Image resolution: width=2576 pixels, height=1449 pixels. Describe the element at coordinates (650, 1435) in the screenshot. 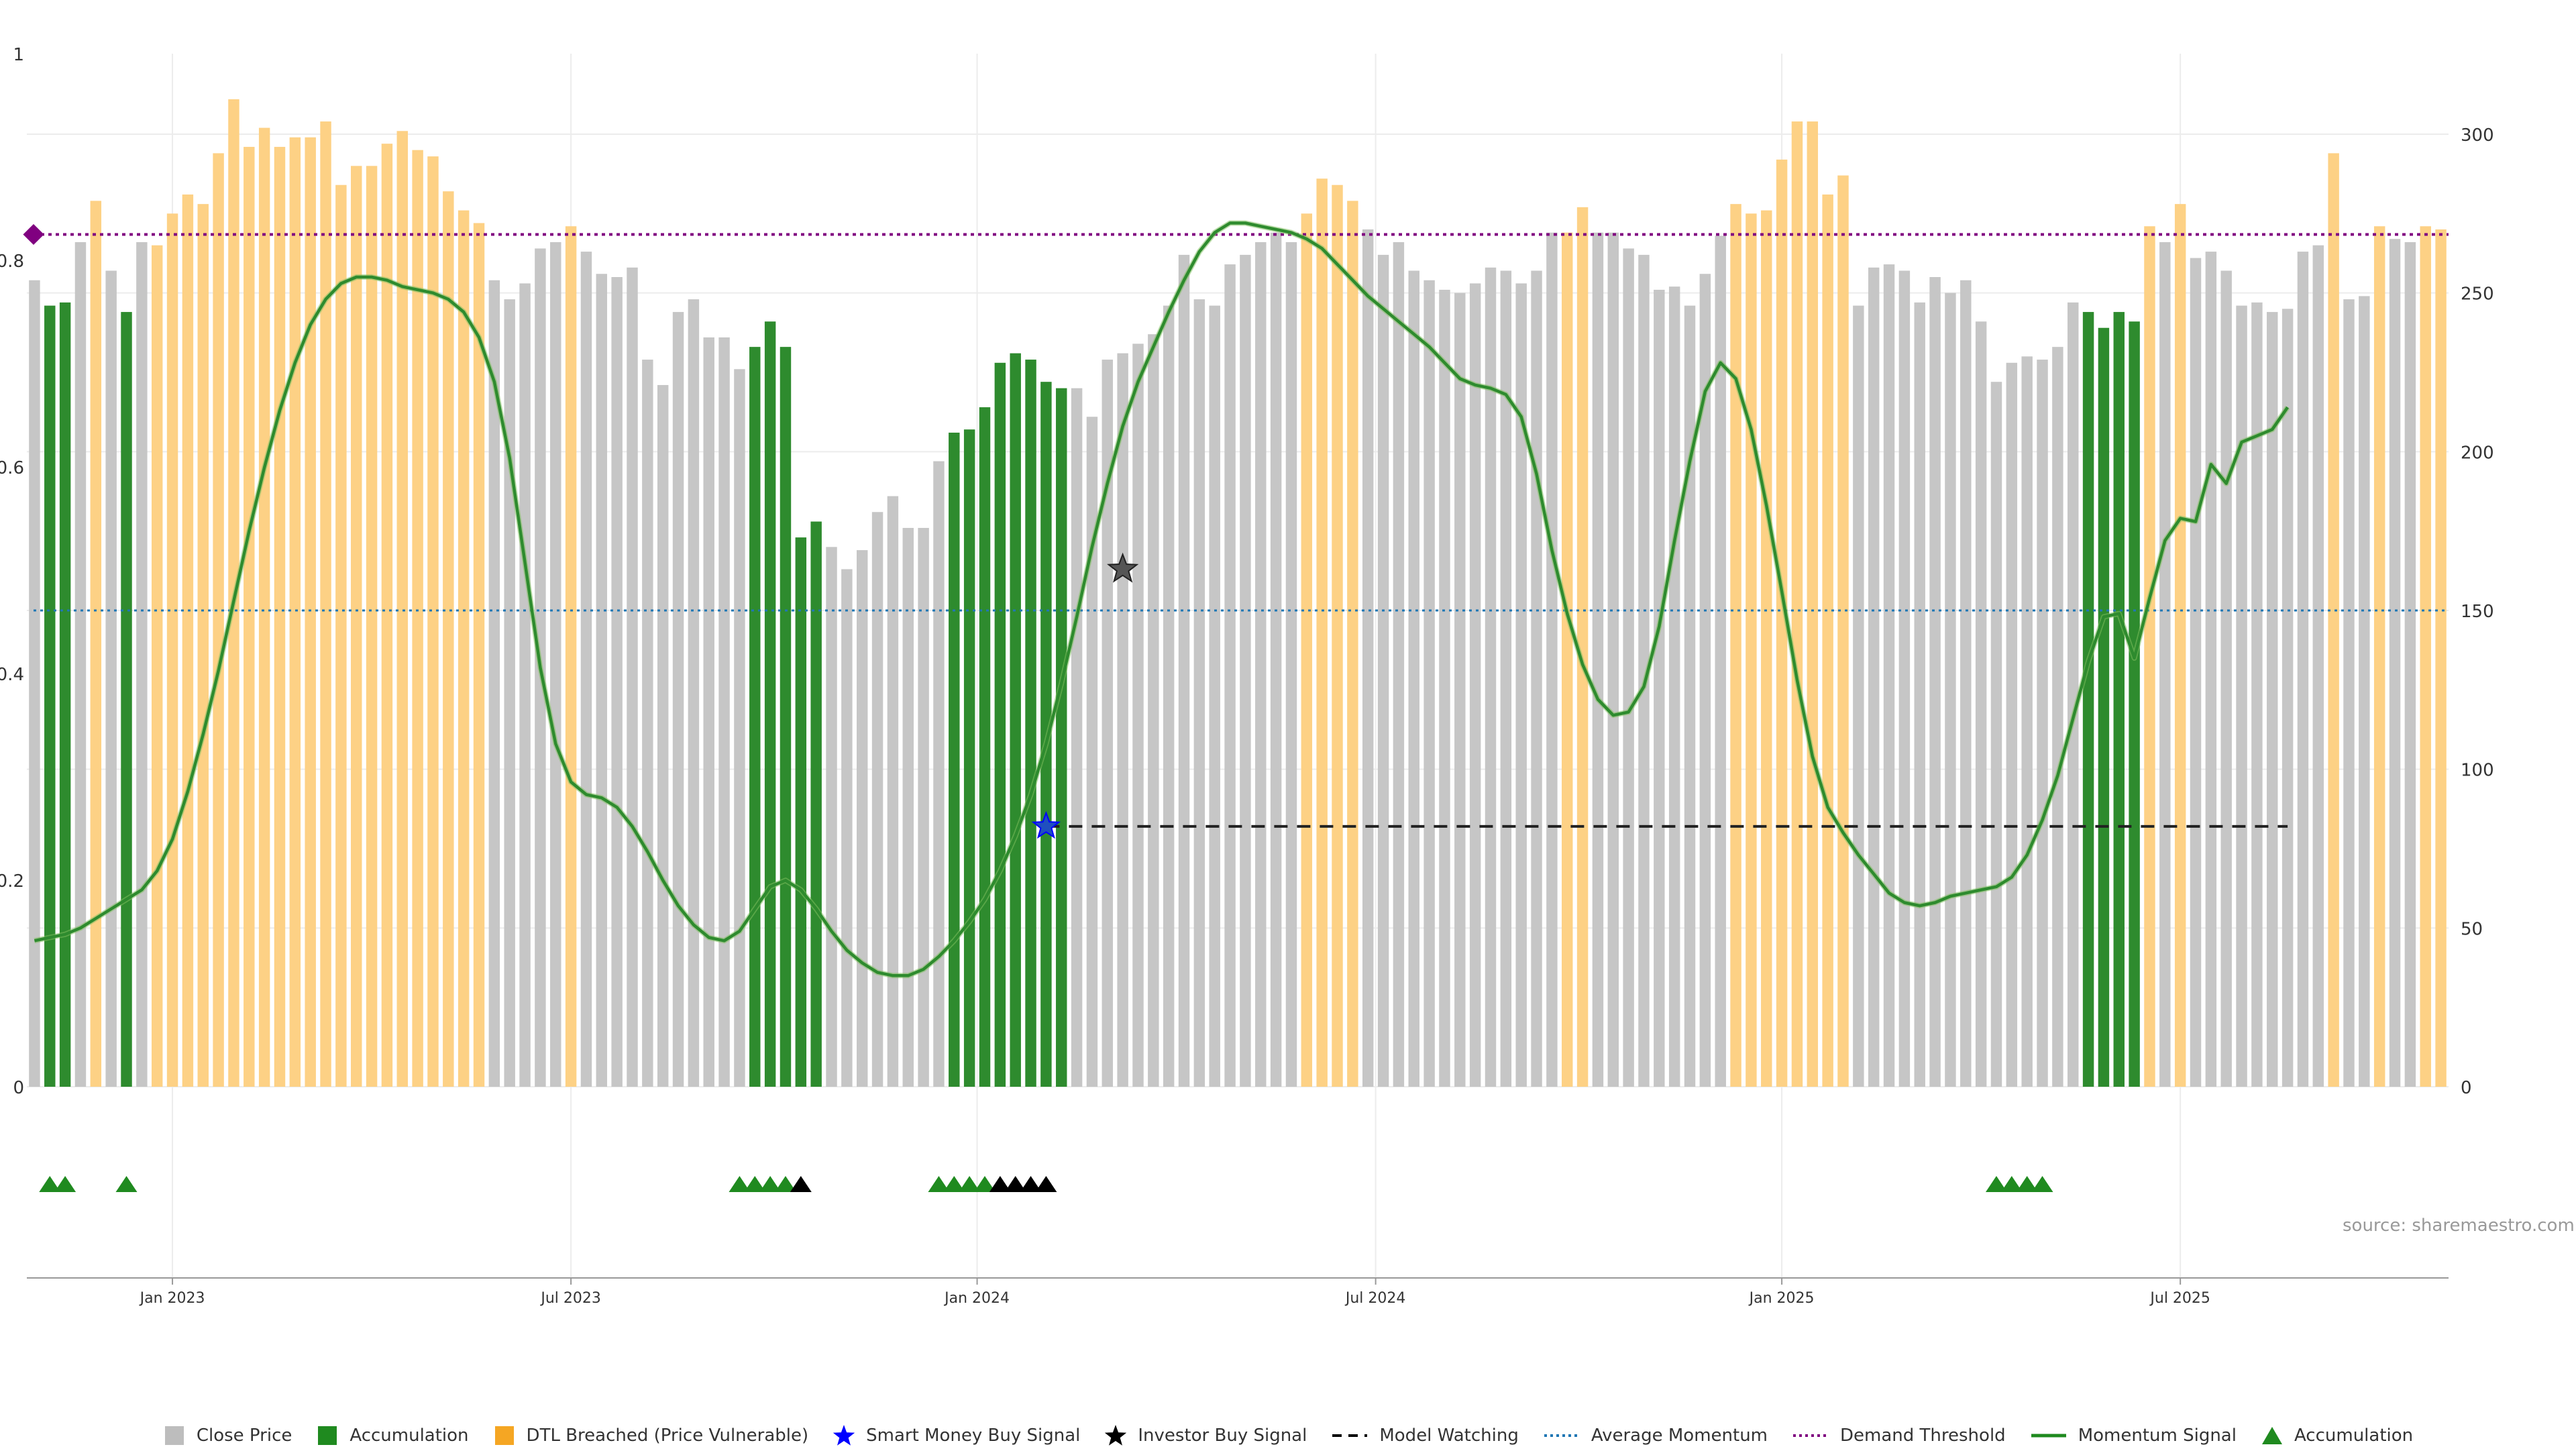

I see `legend-item: DTL Breached (Price Vulnerable)` at that location.